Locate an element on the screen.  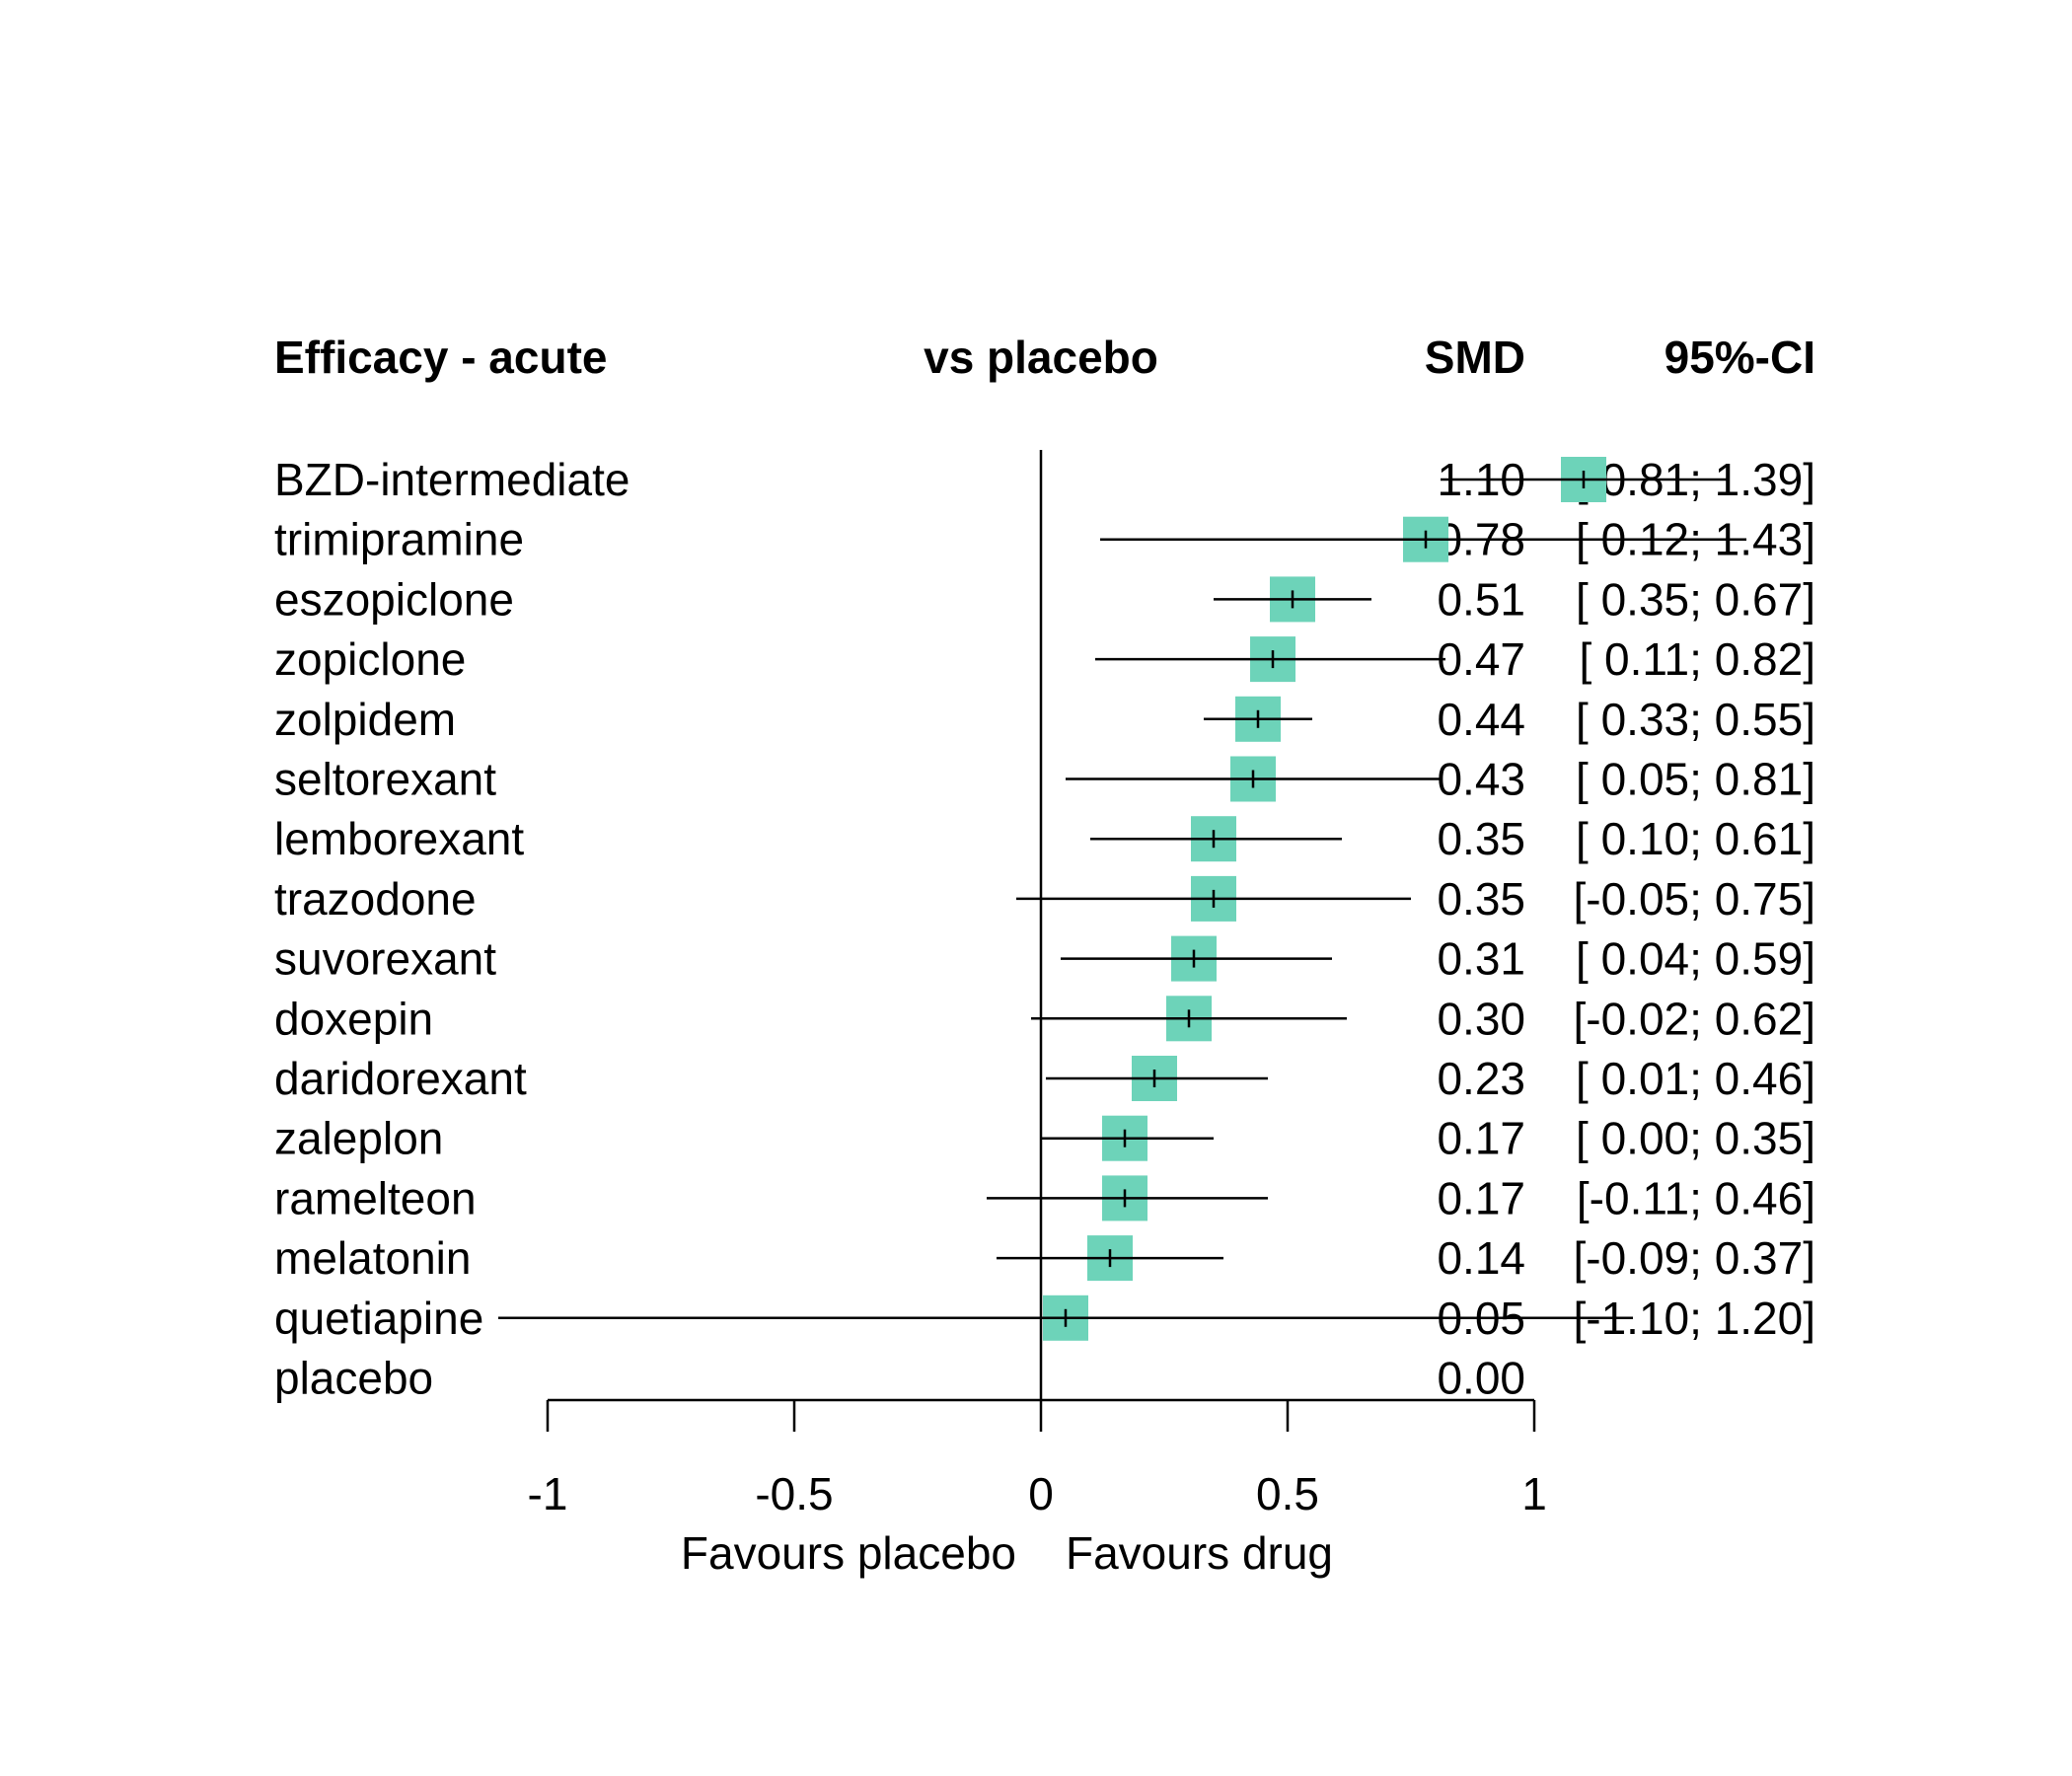
row-label: ramelteon is located at coordinates (376, 1197).